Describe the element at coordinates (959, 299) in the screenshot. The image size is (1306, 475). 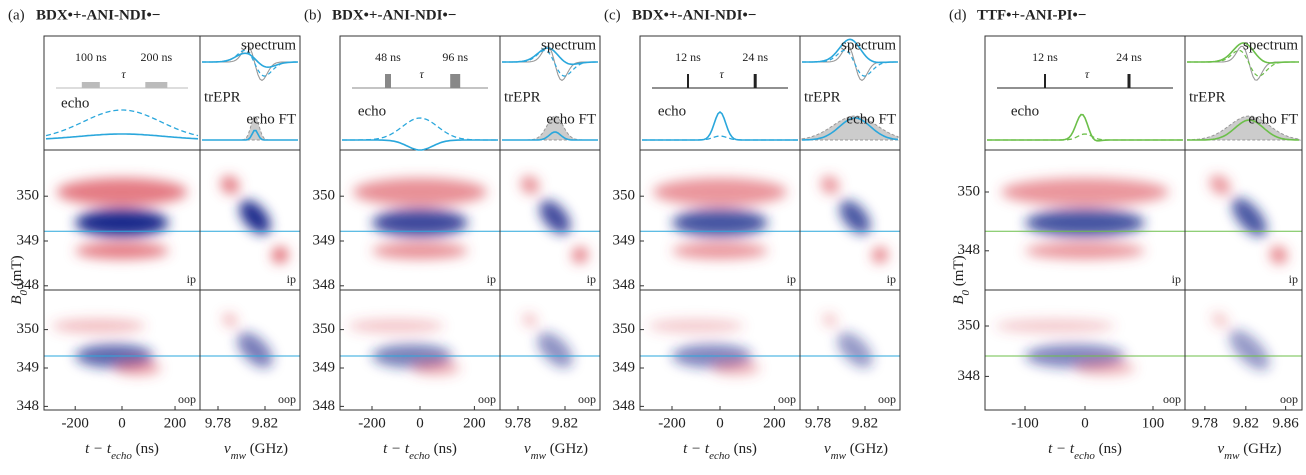
I see `axis-label-part: B` at that location.